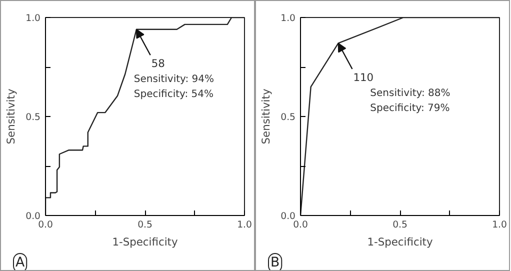  I want to click on annotation: Sensitivity: 94%, so click(174, 80).